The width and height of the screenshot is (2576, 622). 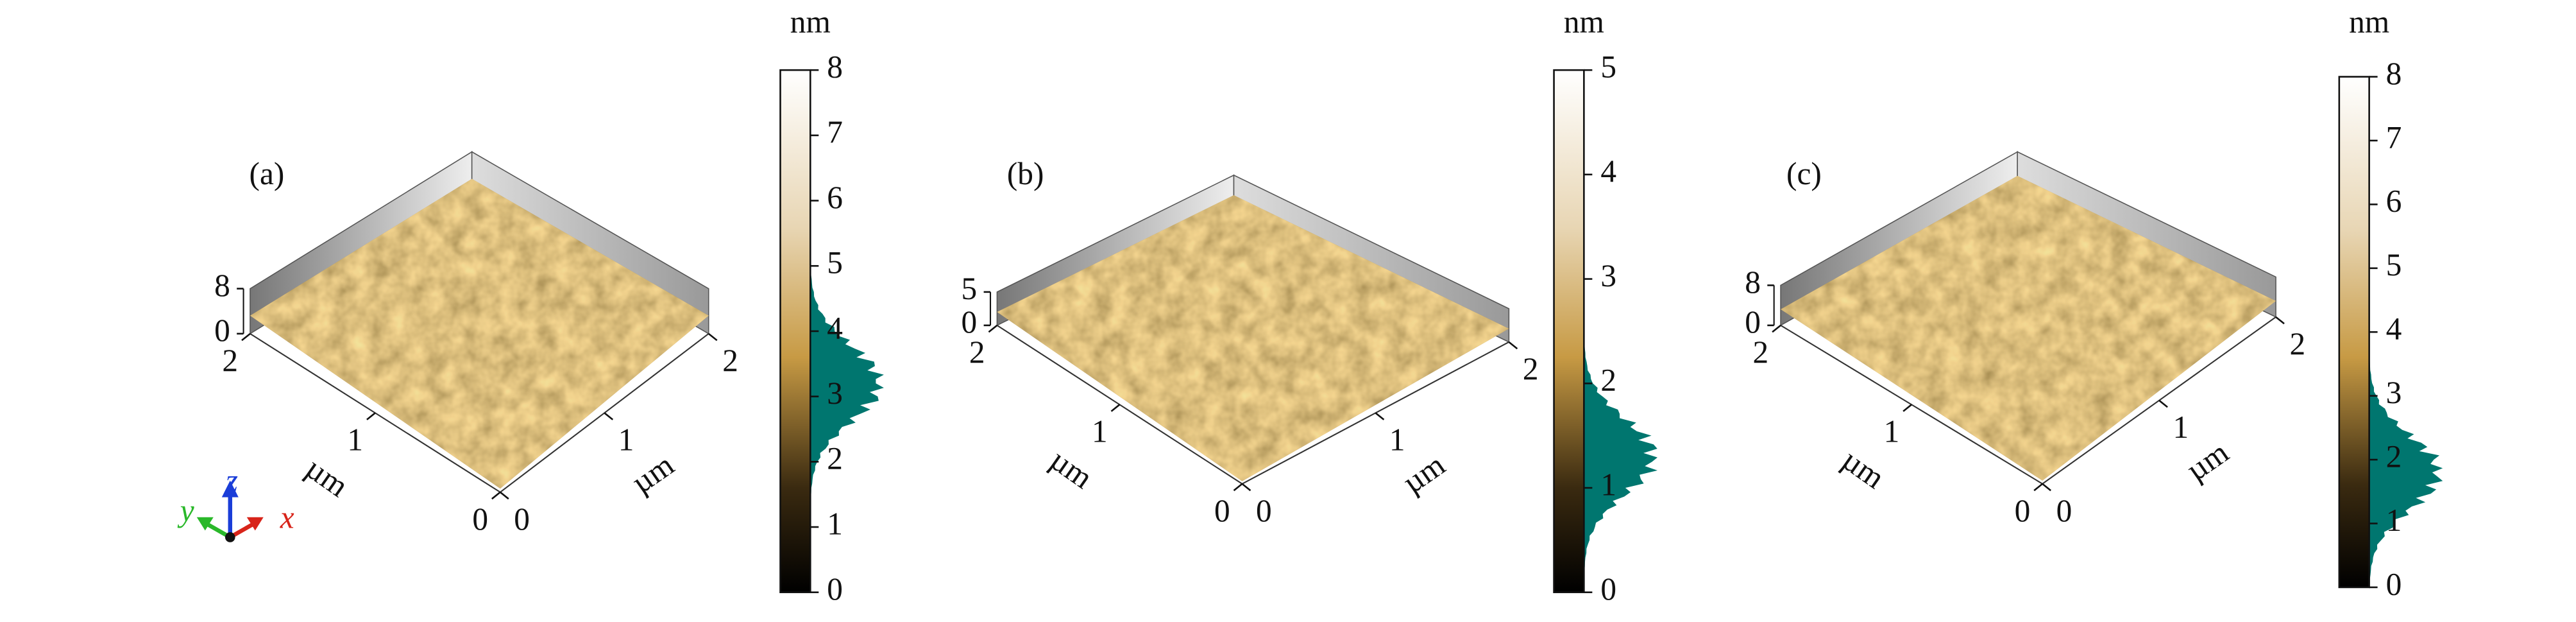 I want to click on panel-label: (c), so click(x=1804, y=174).